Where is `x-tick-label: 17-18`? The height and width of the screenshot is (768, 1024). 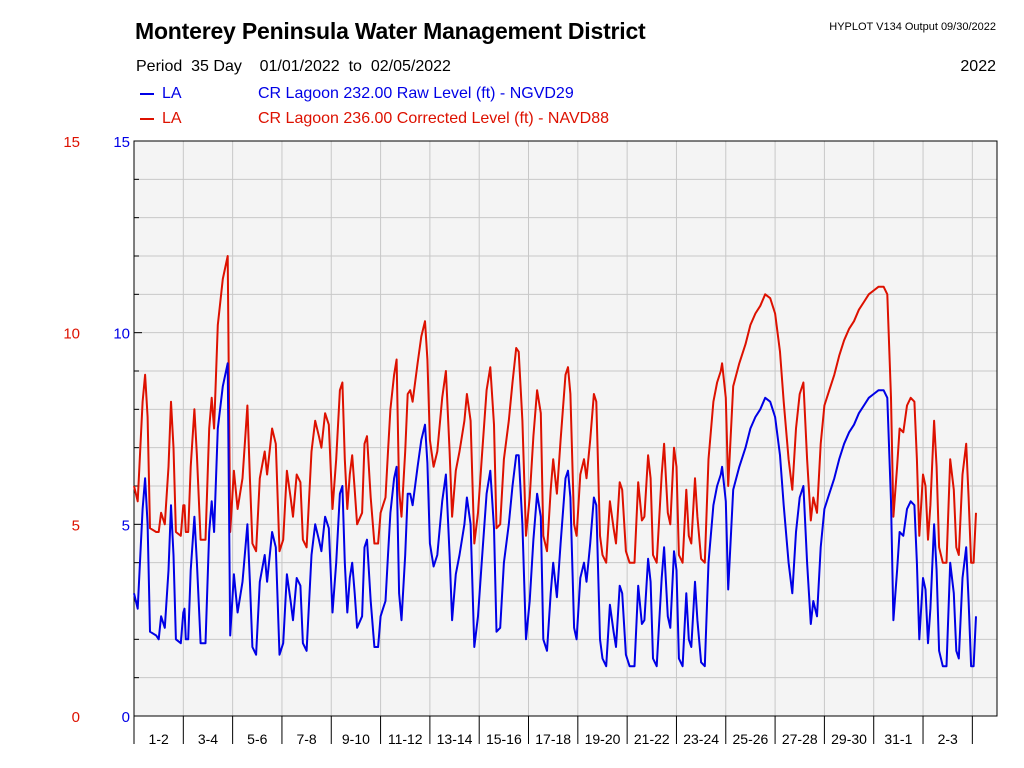 x-tick-label: 17-18 is located at coordinates (553, 739).